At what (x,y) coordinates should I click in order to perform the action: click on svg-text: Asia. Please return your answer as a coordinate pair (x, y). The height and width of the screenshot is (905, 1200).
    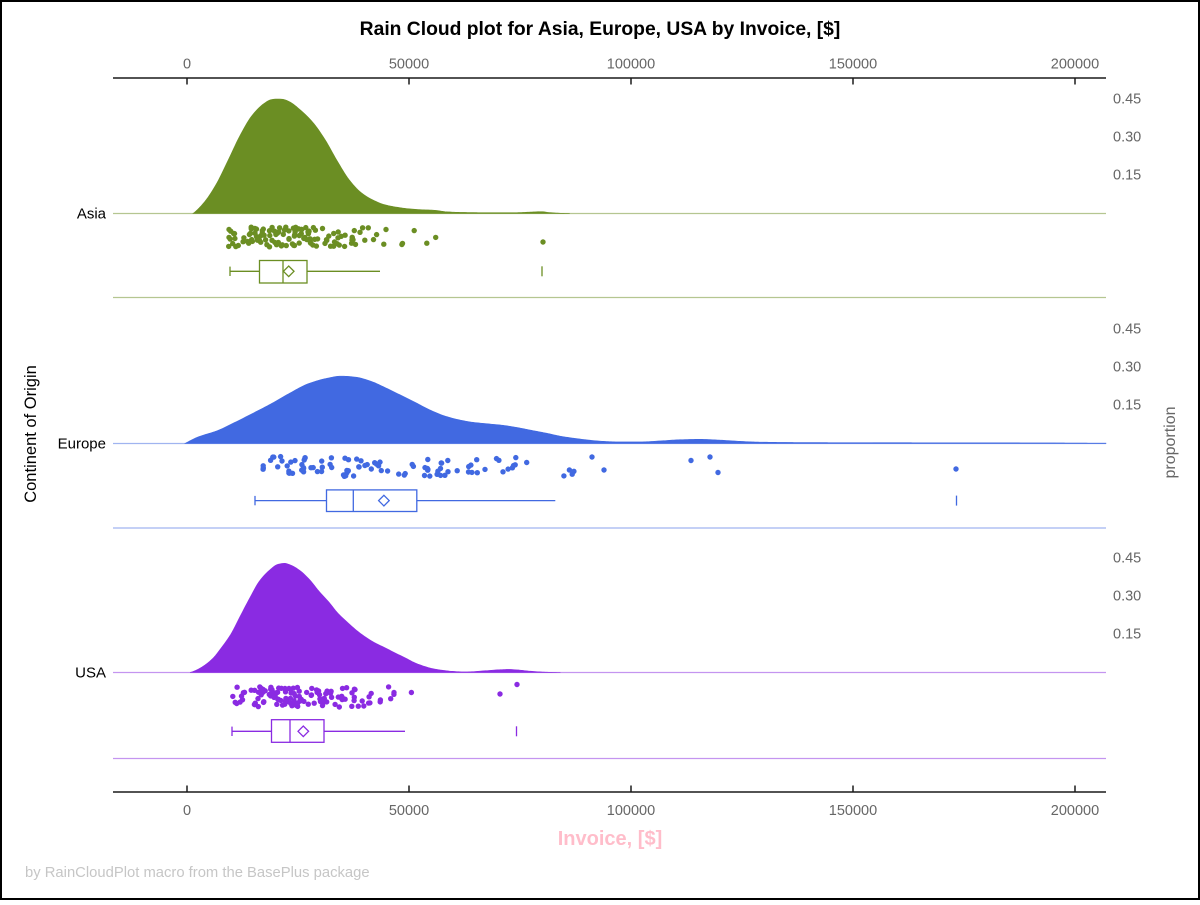
    Looking at the image, I should click on (92, 214).